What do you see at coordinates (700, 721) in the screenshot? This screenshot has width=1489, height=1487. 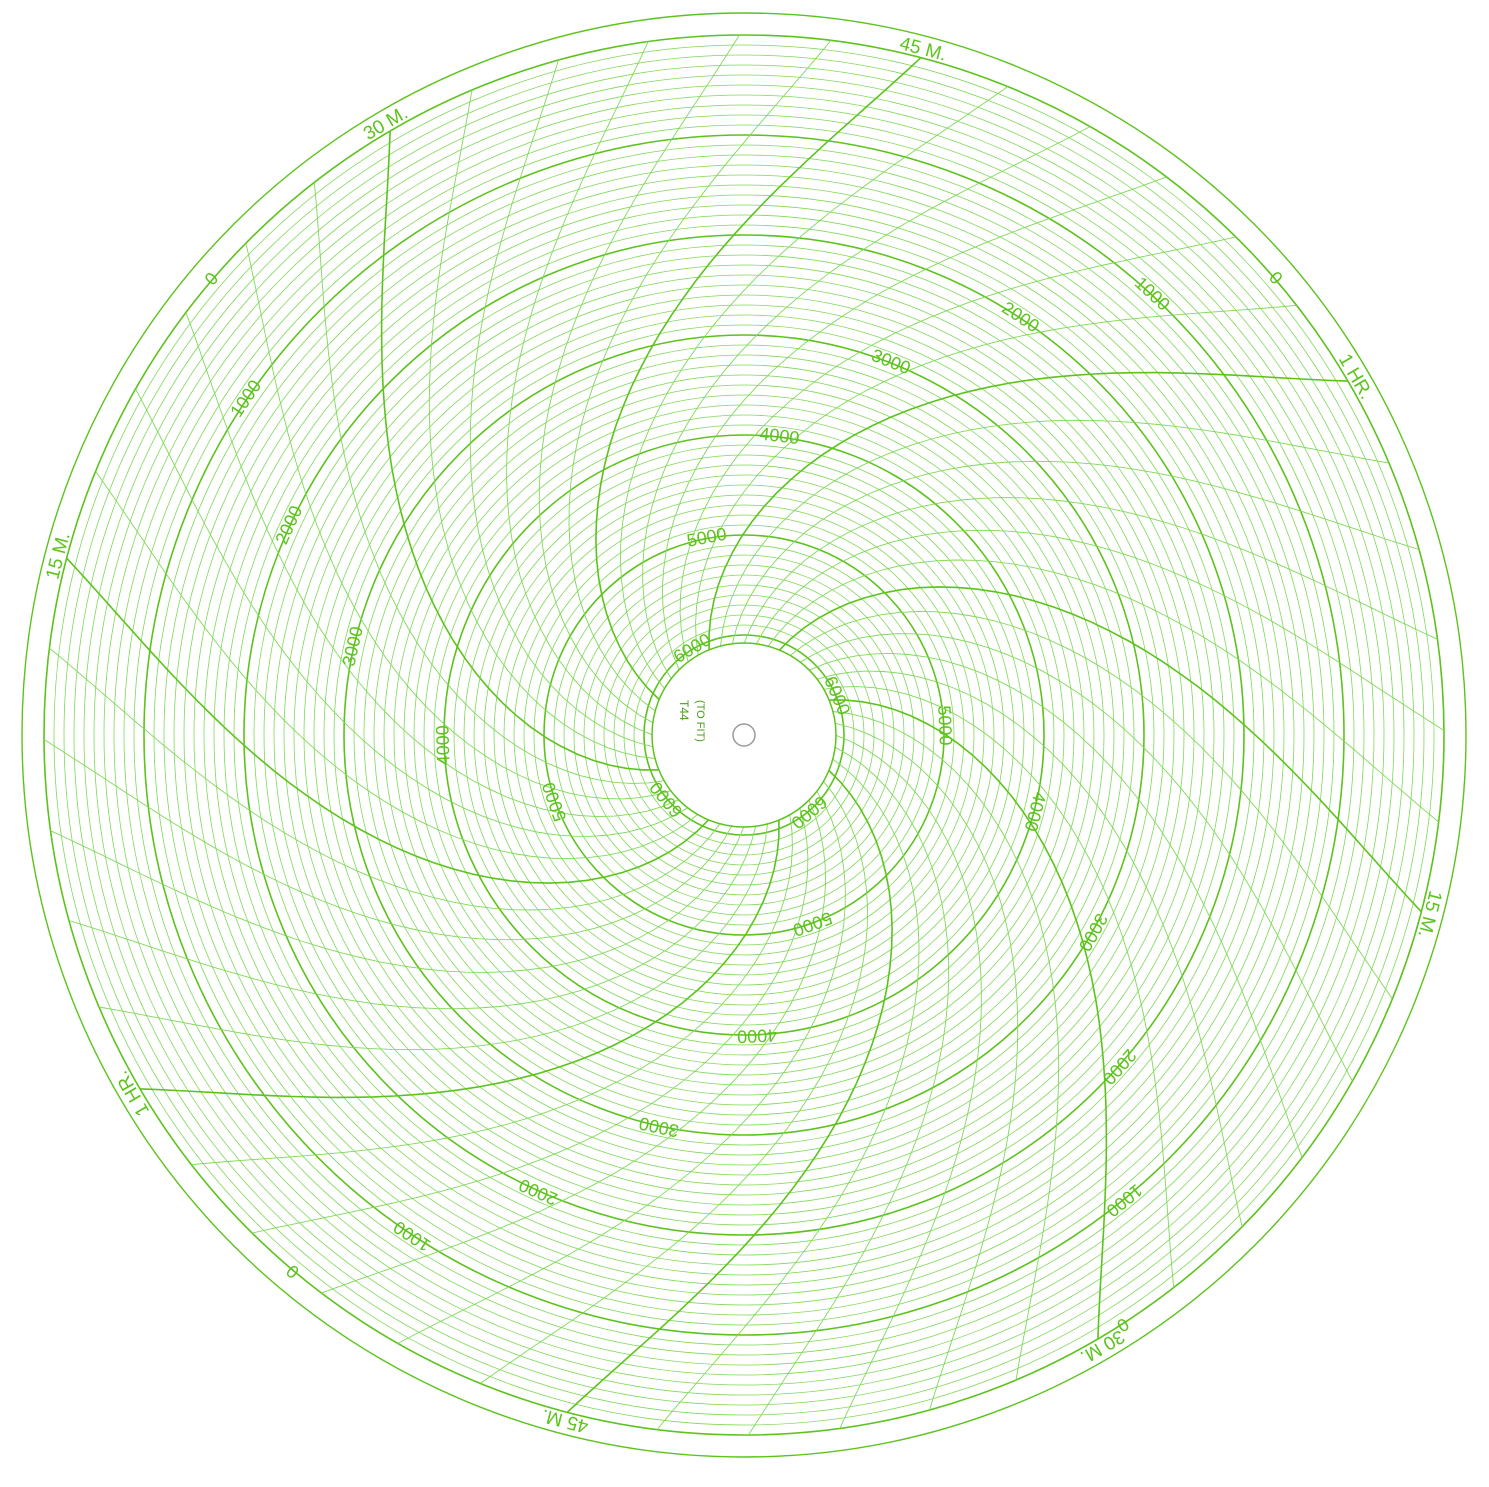 I see `form-note: (TO FIT)` at bounding box center [700, 721].